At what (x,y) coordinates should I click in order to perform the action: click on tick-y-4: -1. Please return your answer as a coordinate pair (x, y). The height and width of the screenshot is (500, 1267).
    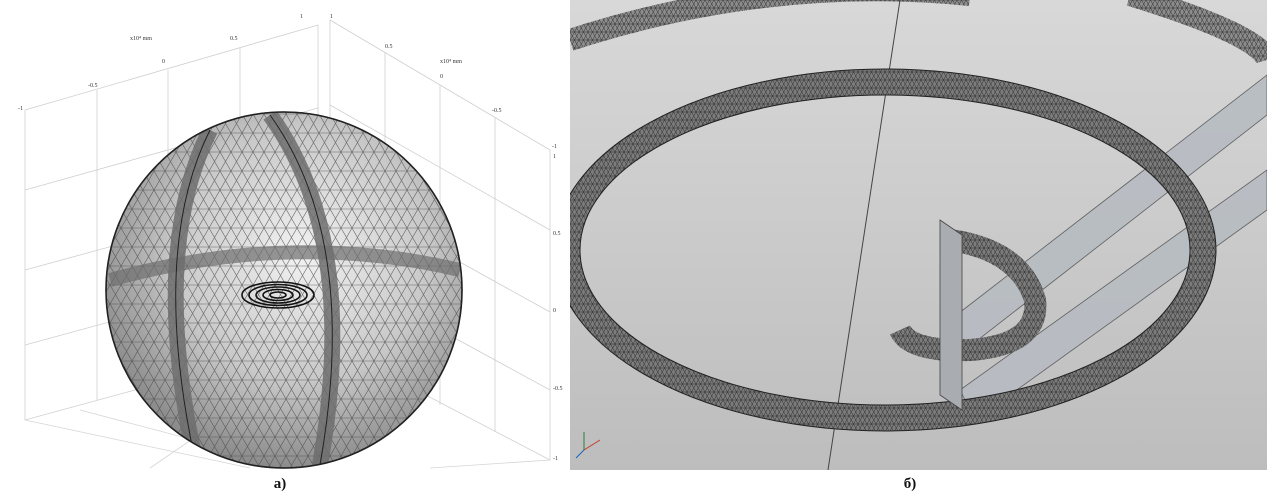
    Looking at the image, I should click on (554, 147).